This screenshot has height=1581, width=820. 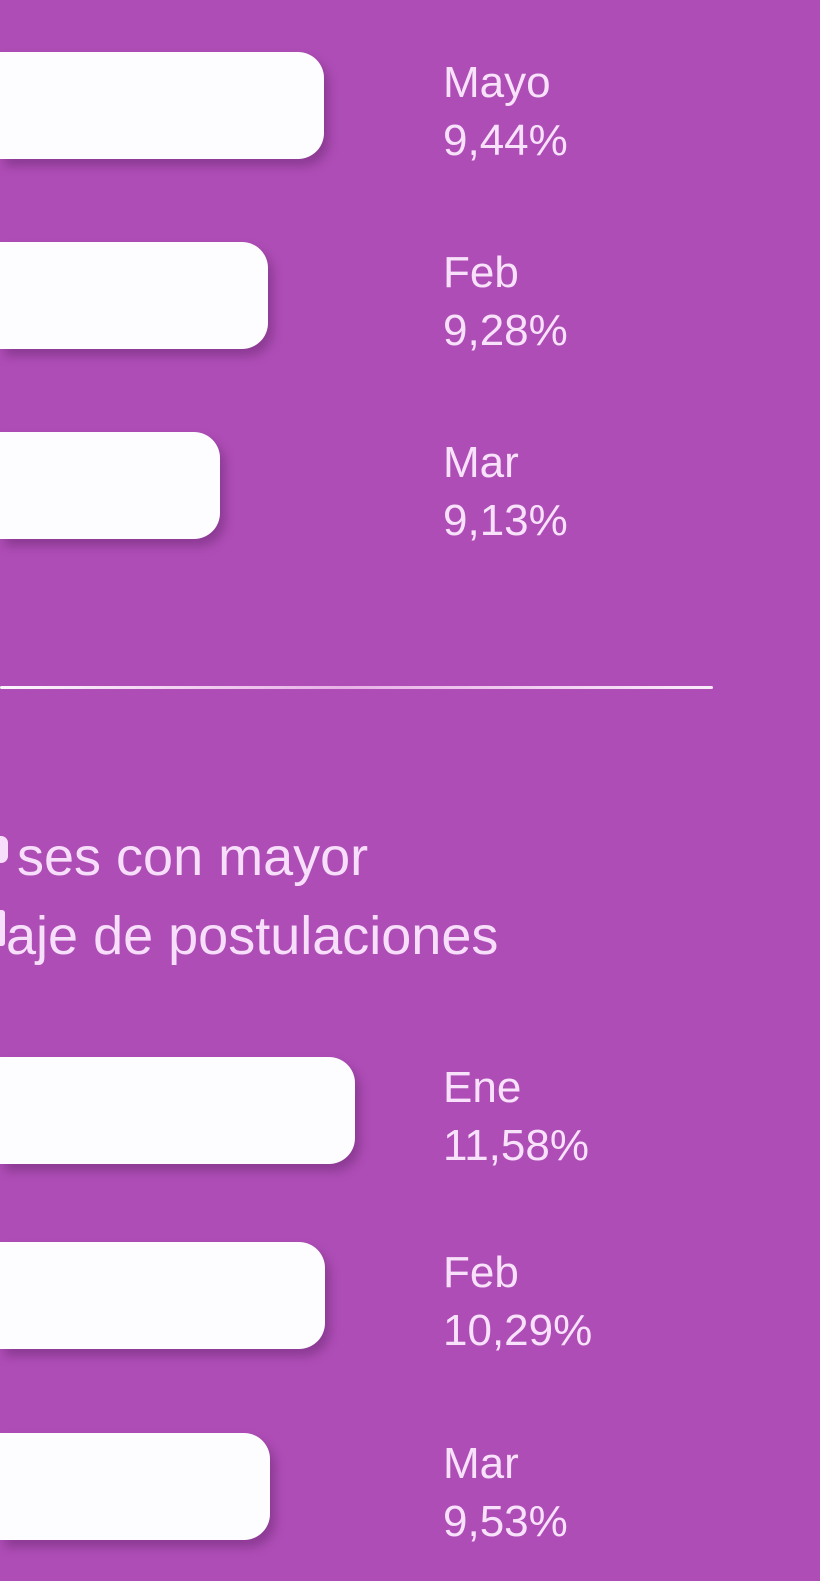 I want to click on bar-label-mayo: Mayo 9,44%, so click(x=505, y=112).